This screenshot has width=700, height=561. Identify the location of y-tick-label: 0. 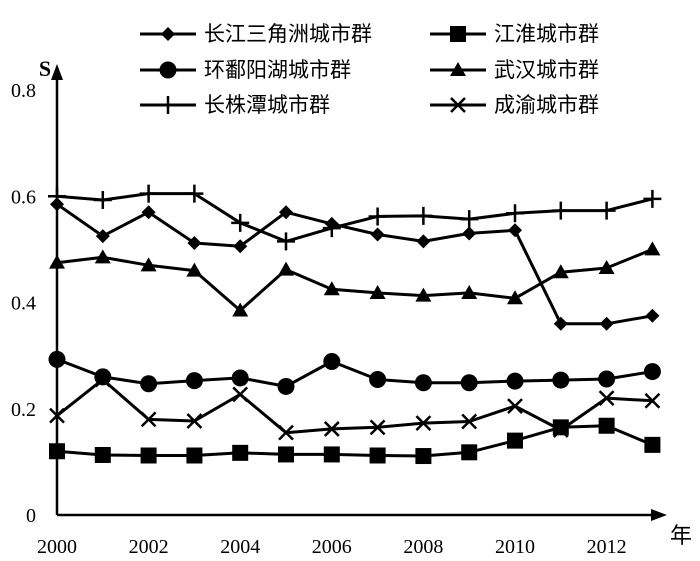
(31, 516).